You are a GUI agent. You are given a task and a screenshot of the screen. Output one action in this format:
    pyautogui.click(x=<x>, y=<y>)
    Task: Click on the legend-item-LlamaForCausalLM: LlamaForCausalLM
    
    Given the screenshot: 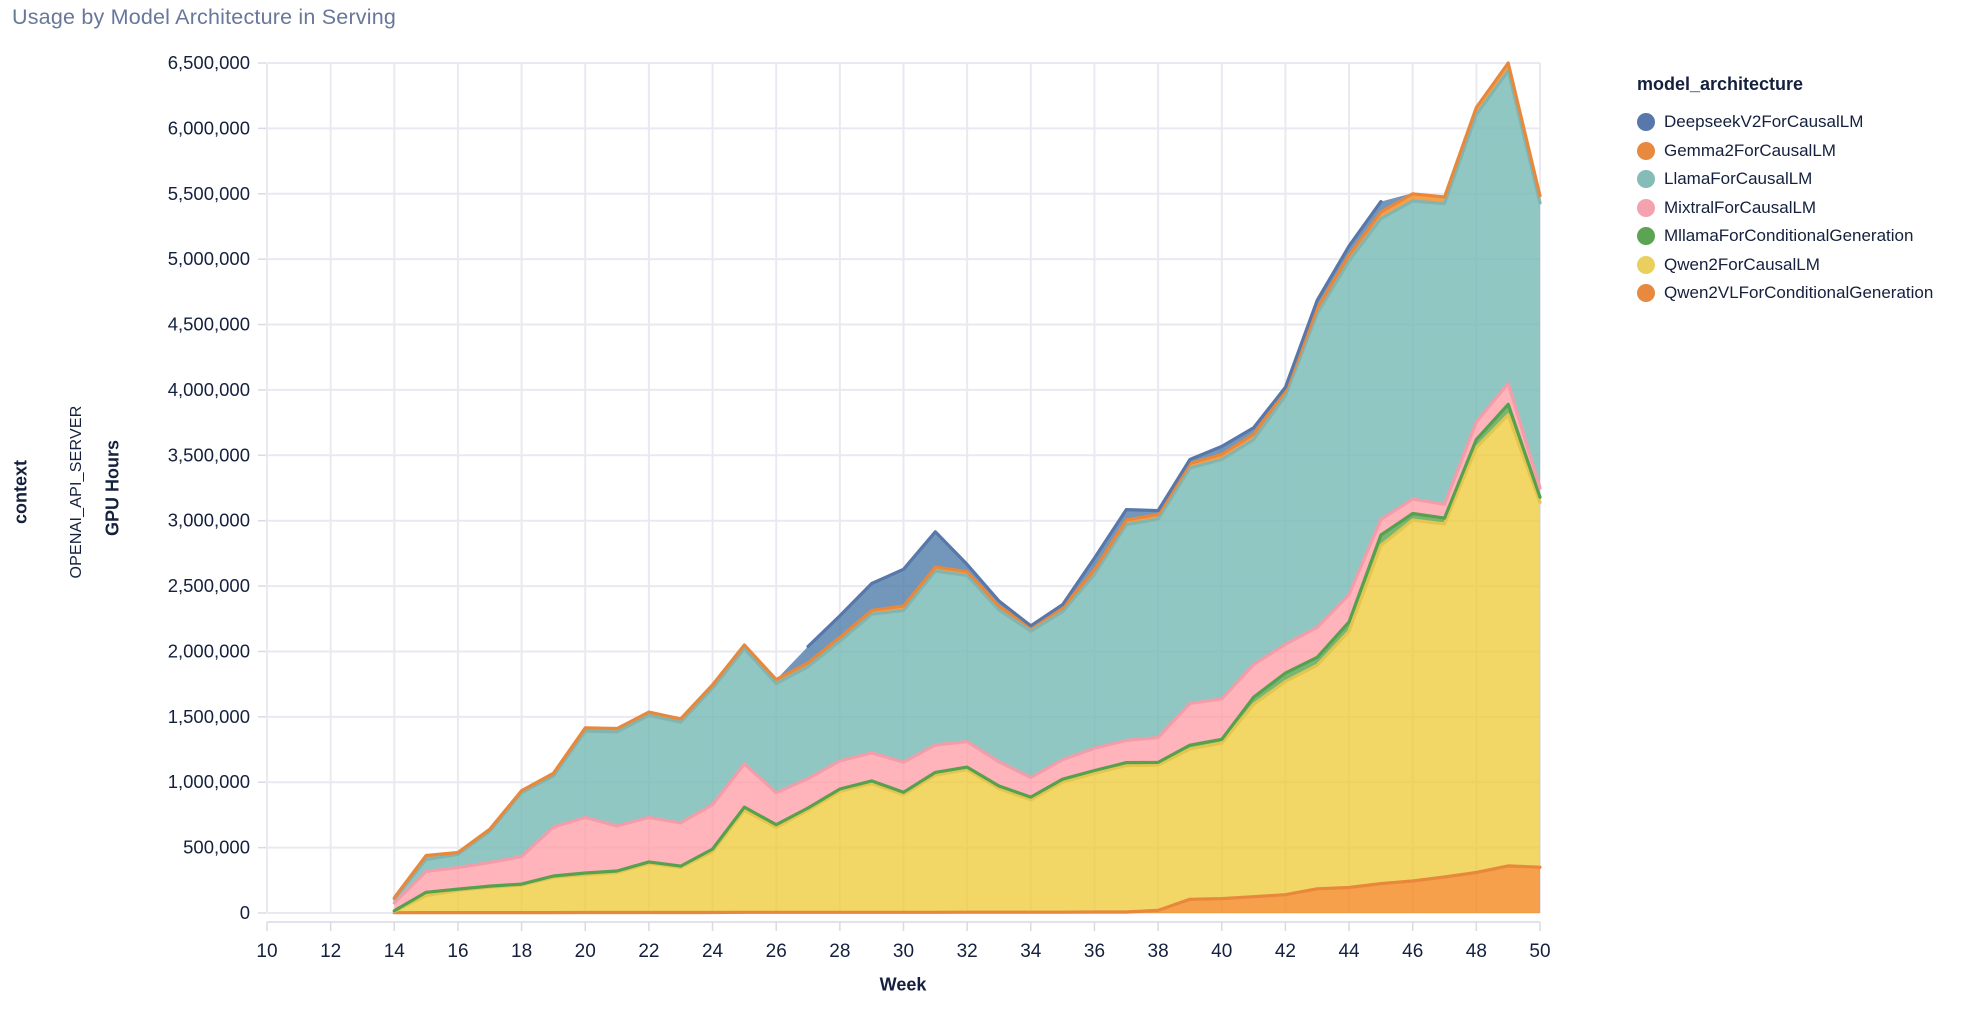 What is the action you would take?
    pyautogui.click(x=1785, y=179)
    